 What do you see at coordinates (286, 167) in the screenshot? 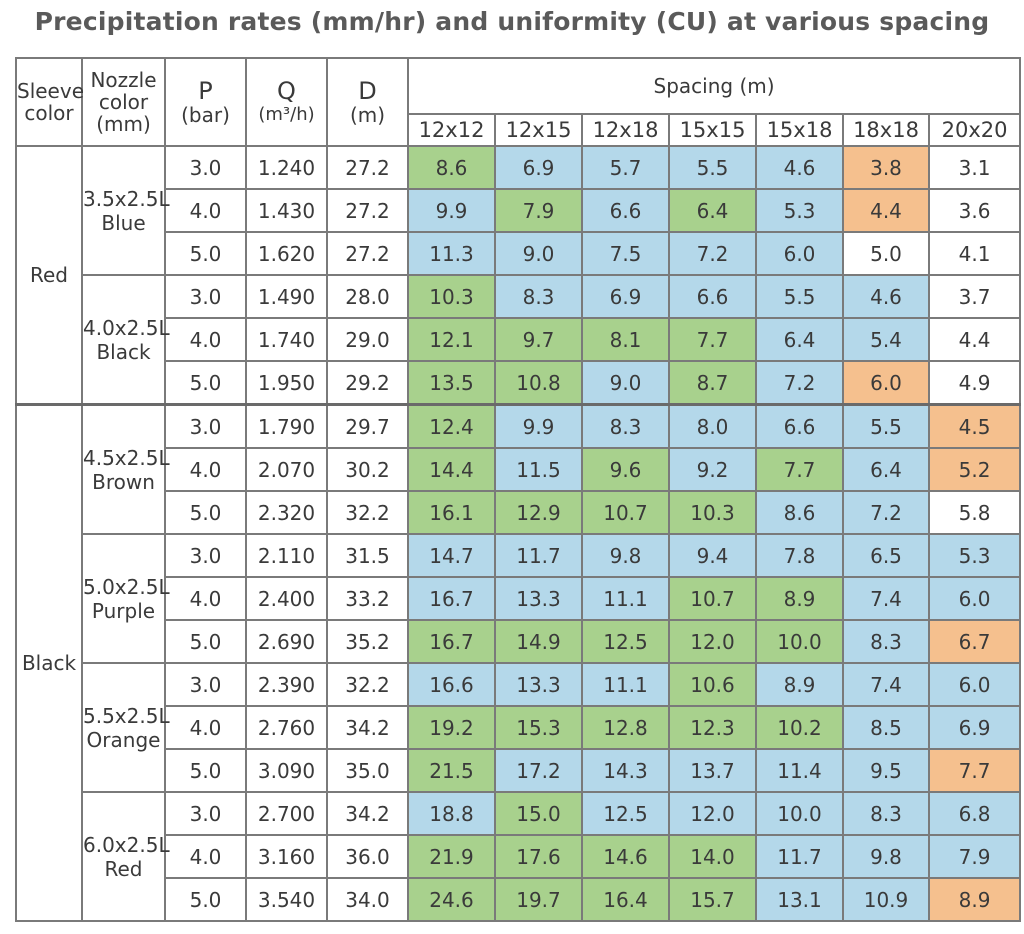
I see `flow-cell: 1.240` at bounding box center [286, 167].